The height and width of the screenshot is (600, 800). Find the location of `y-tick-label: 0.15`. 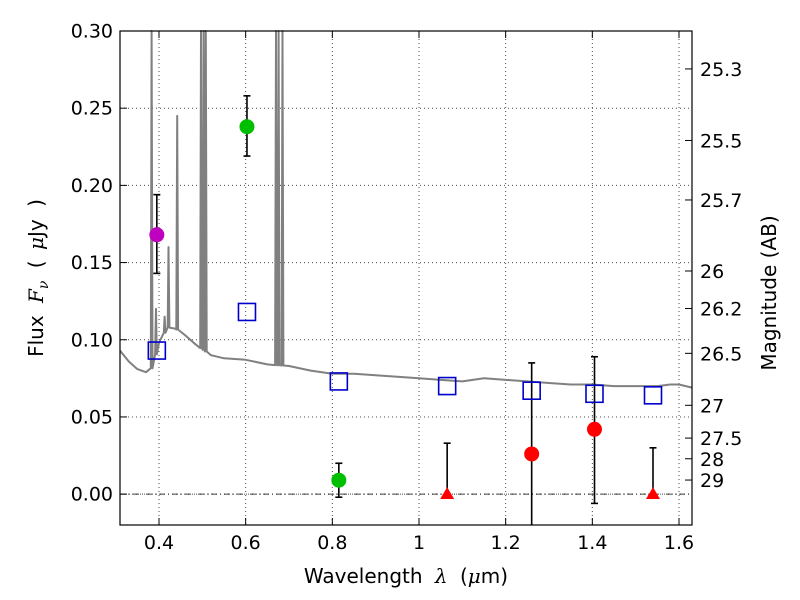

y-tick-label: 0.15 is located at coordinates (92, 263).